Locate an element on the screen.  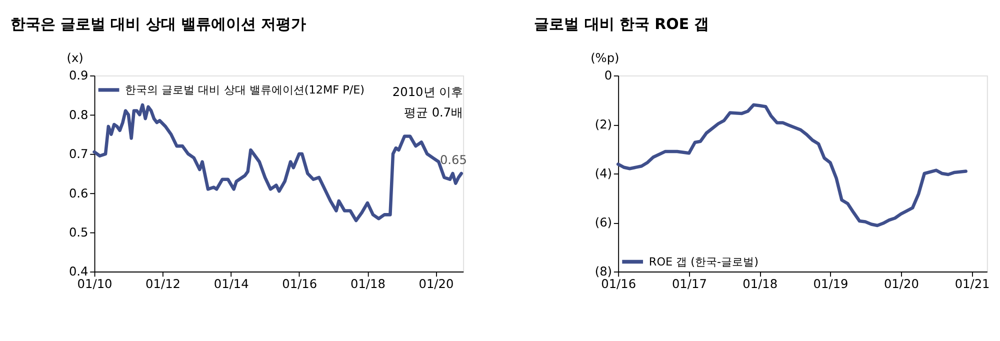
y-tick-label: (8) is located at coordinates (603, 271).